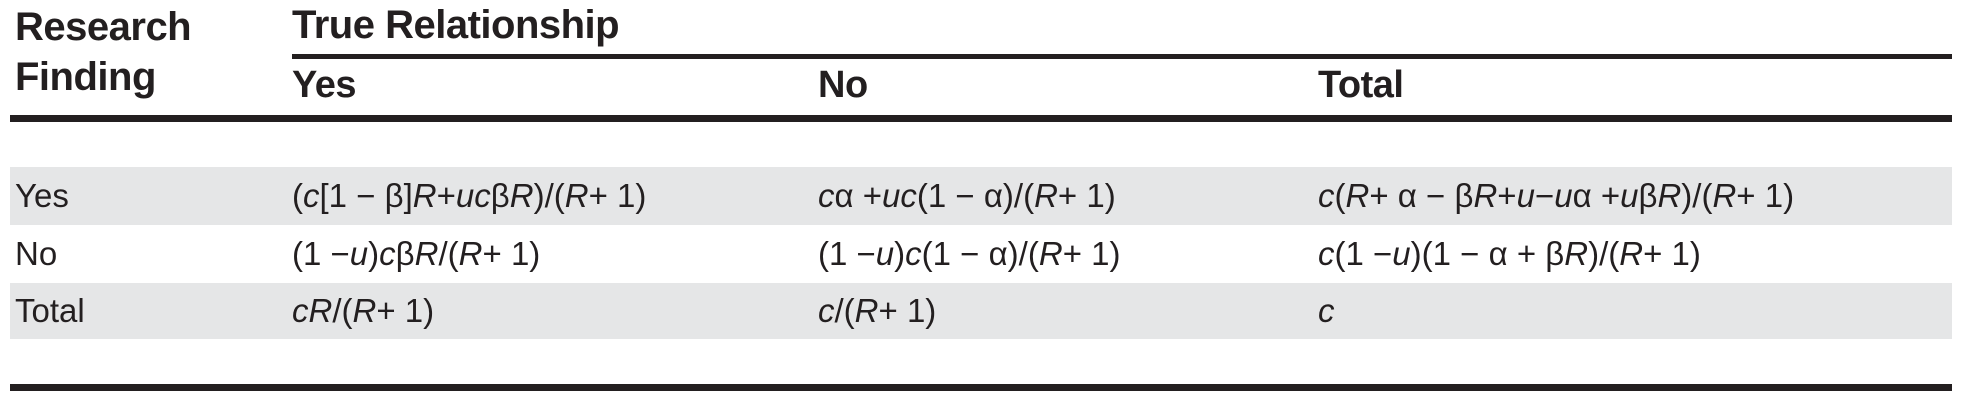 This screenshot has width=1968, height=406. What do you see at coordinates (1326, 310) in the screenshot?
I see `formula-cell: c` at bounding box center [1326, 310].